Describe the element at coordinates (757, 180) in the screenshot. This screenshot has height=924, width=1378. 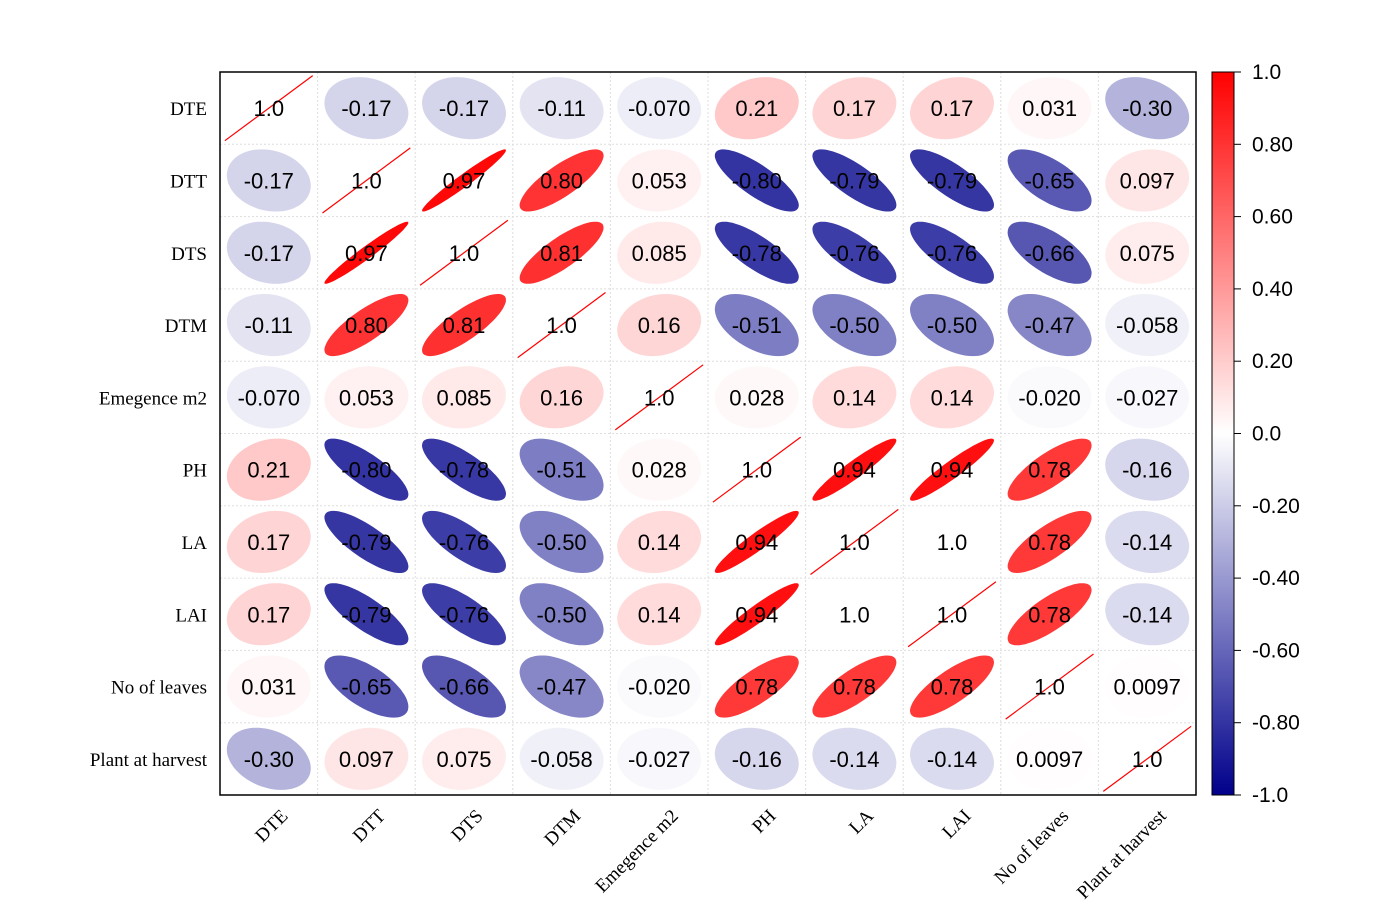
I see `correlation-value-label: -0.80` at that location.